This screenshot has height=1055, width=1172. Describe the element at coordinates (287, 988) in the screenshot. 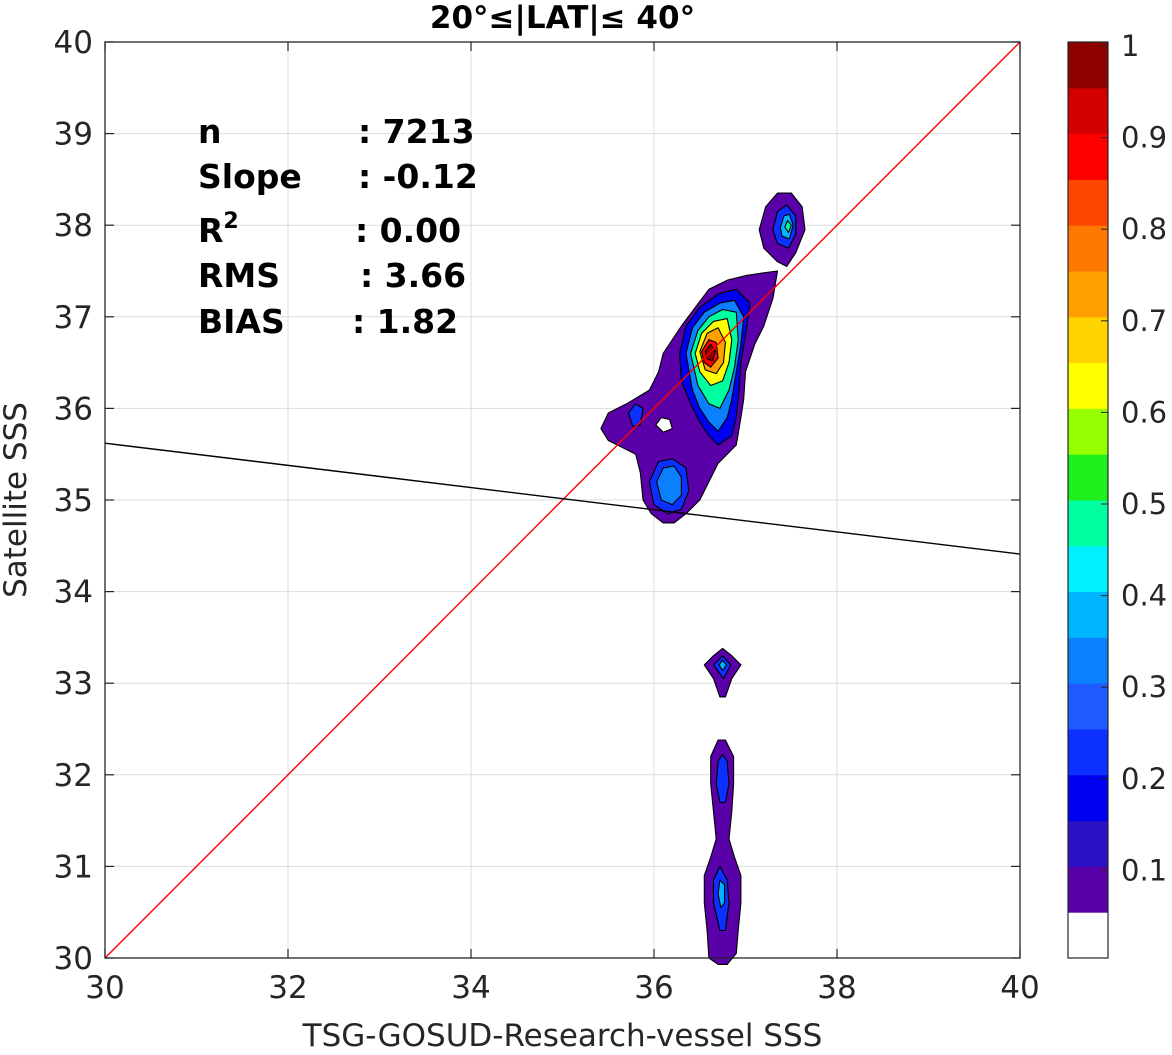

I see `x-tick-label: 32` at that location.